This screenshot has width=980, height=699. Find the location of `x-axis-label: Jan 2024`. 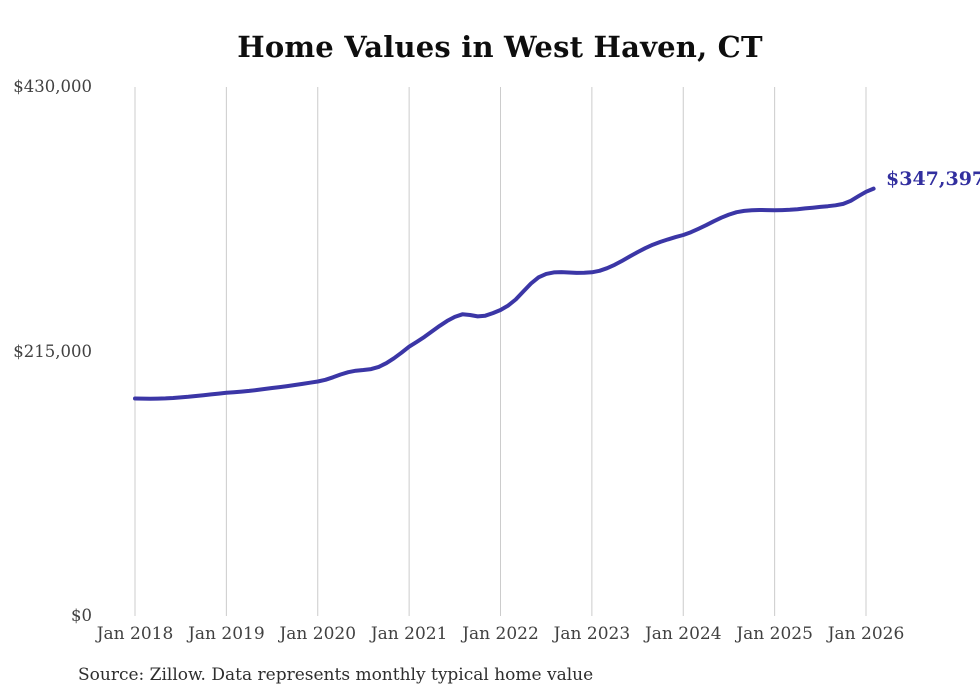

x-axis-label: Jan 2024 is located at coordinates (683, 634).